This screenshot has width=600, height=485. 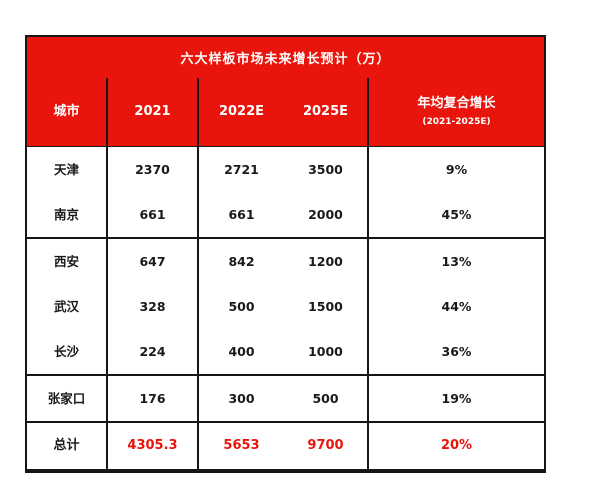 I want to click on city-cell: 天津, so click(x=67, y=170).